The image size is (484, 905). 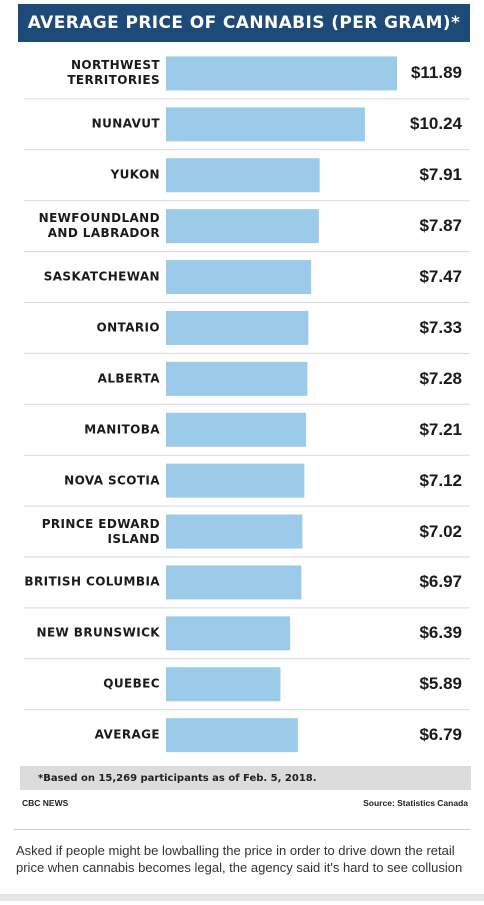 What do you see at coordinates (45, 803) in the screenshot?
I see `credit-source-outlet: CBC NEWS` at bounding box center [45, 803].